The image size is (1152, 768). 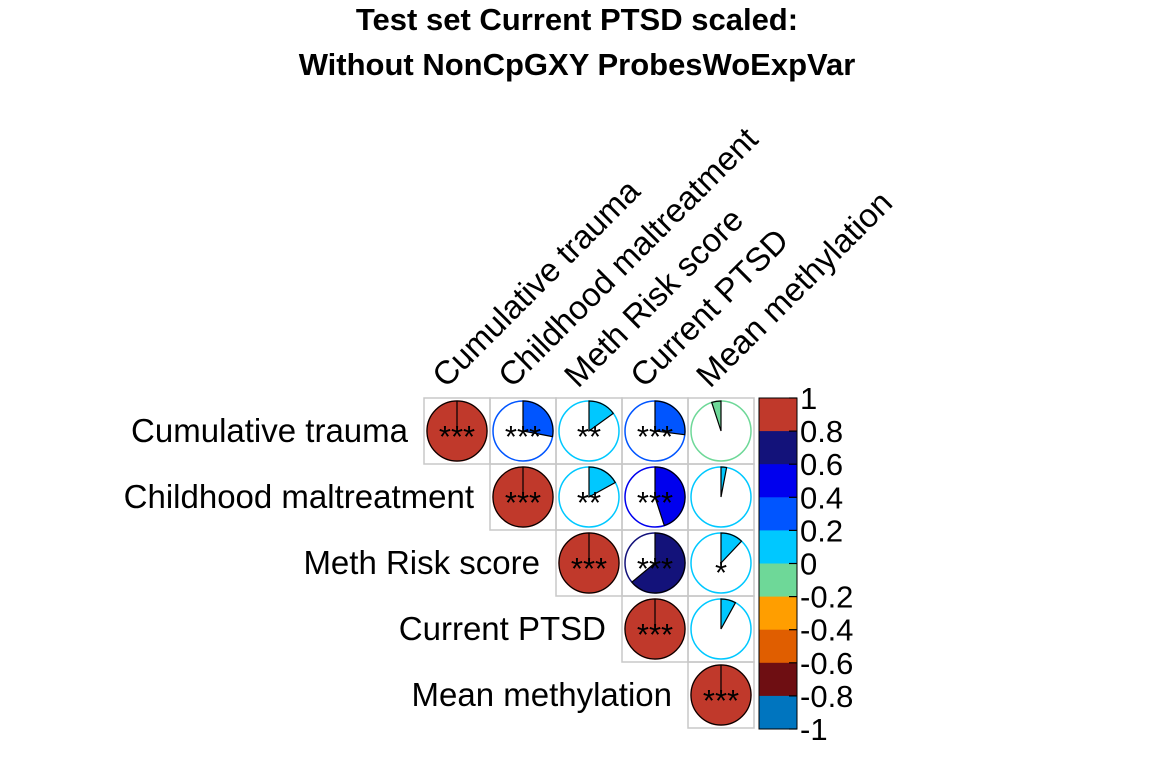 I want to click on colorbar-tick-label-3: 0.4, so click(x=821, y=497).